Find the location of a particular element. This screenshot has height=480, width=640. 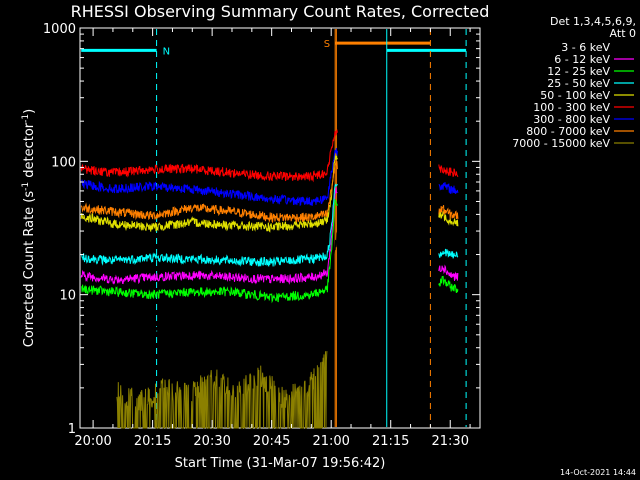

x-tick-label: 20:45 is located at coordinates (271, 441).